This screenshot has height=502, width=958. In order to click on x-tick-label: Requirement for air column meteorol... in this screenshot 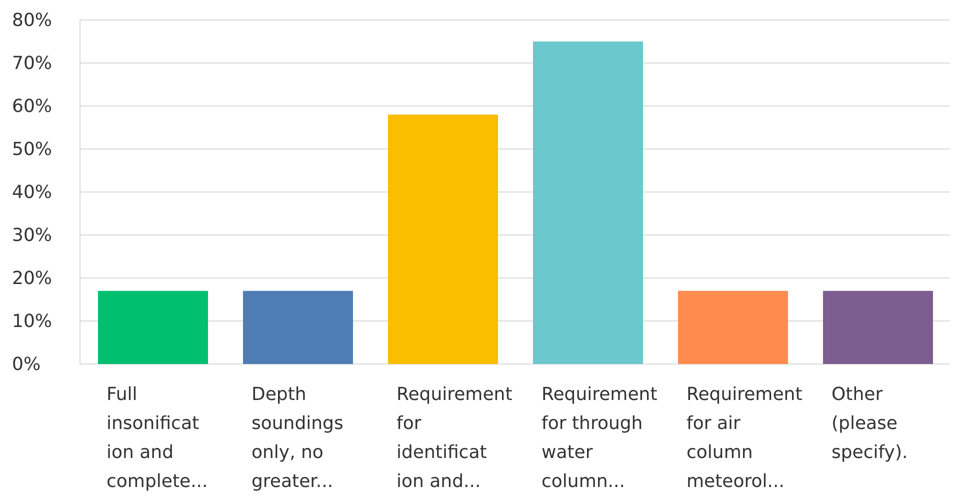, I will do `click(744, 438)`.